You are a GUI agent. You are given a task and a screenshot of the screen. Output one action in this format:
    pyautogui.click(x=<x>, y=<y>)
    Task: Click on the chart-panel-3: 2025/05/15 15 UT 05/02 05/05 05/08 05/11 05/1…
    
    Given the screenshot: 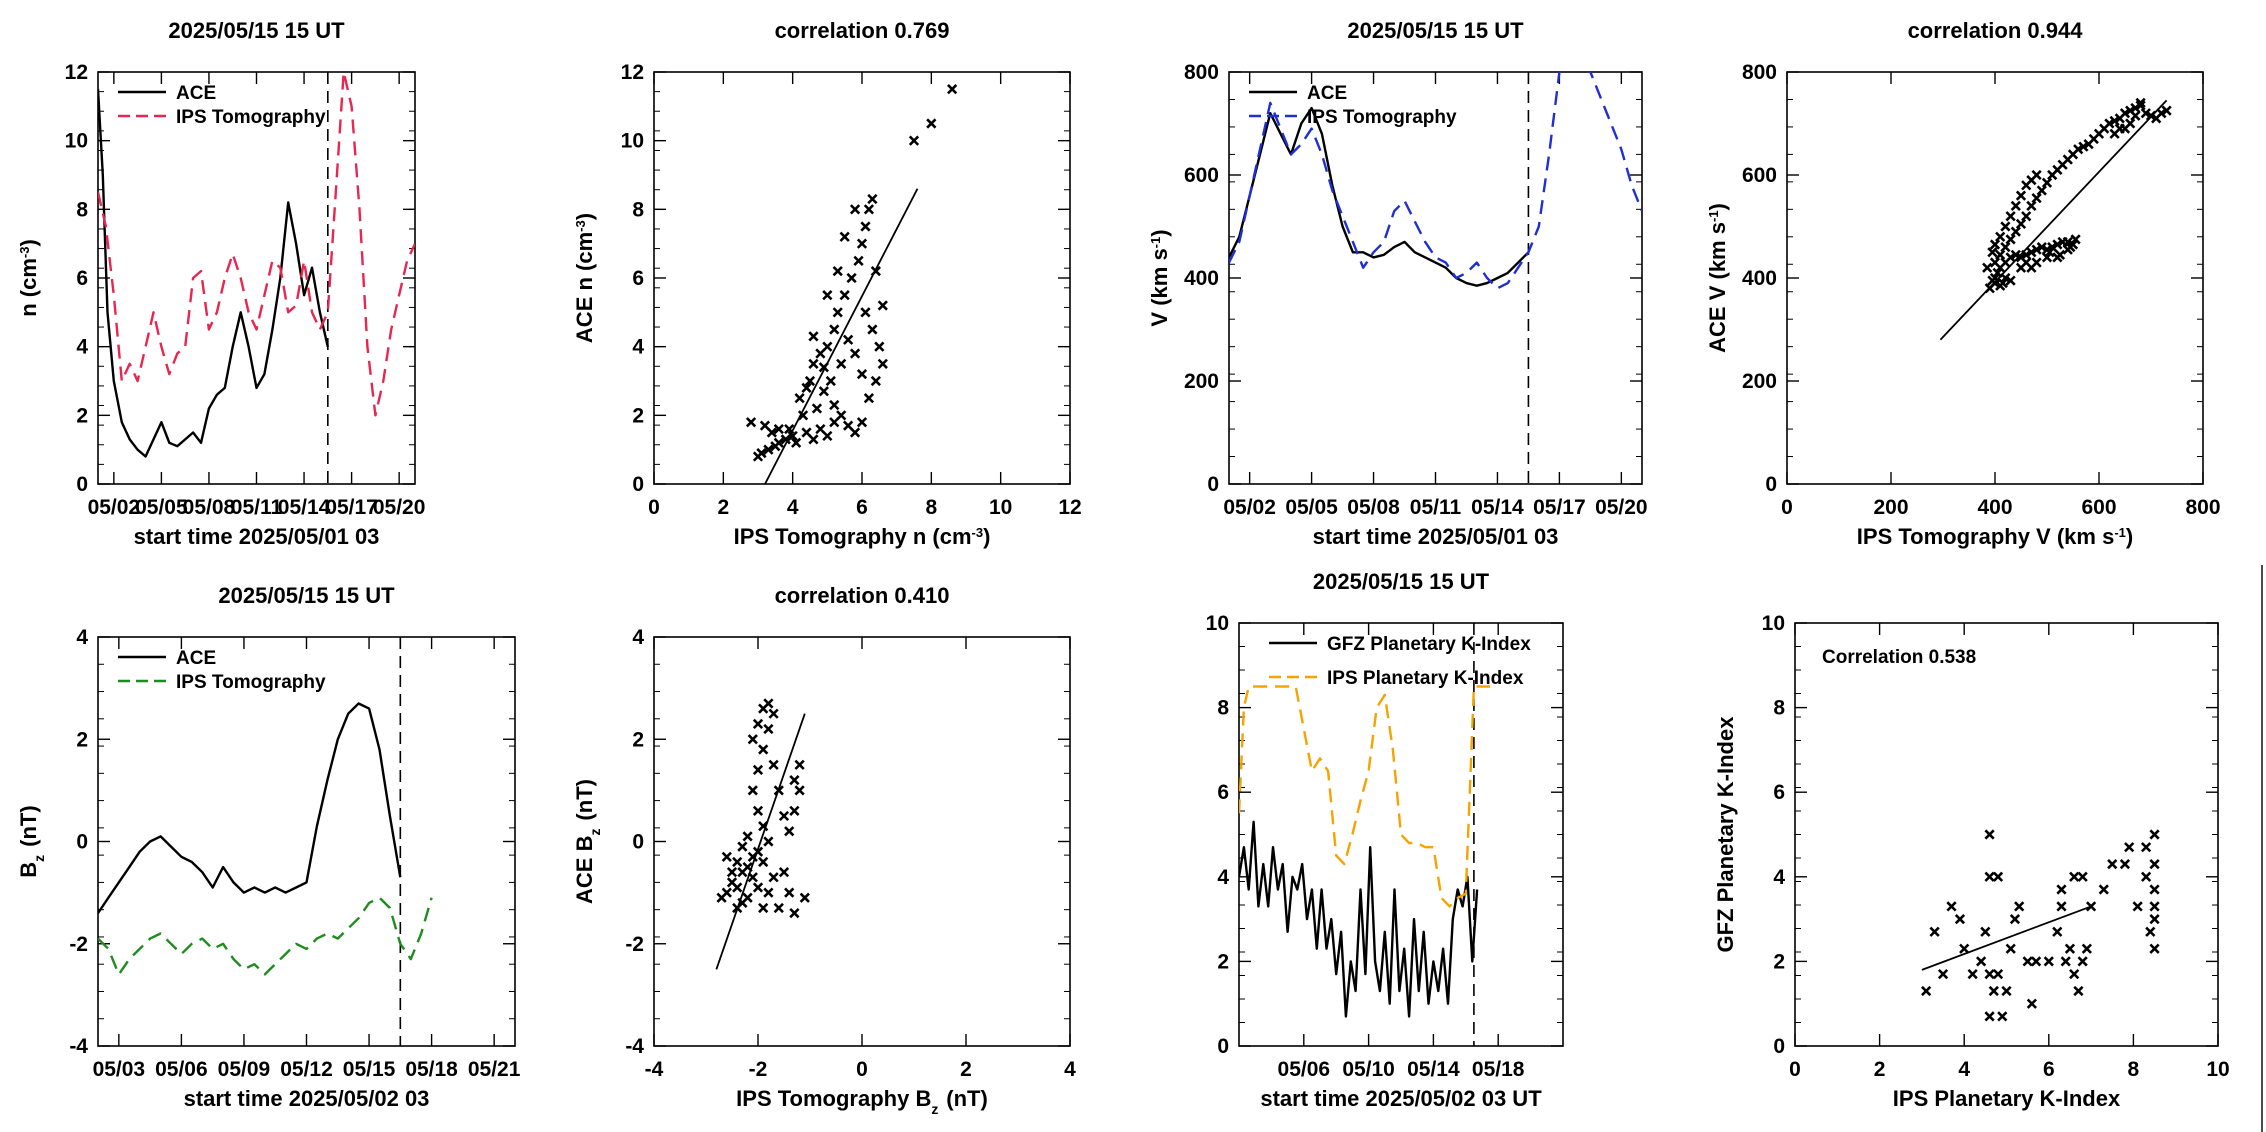 What is the action you would take?
    pyautogui.click(x=1397, y=283)
    